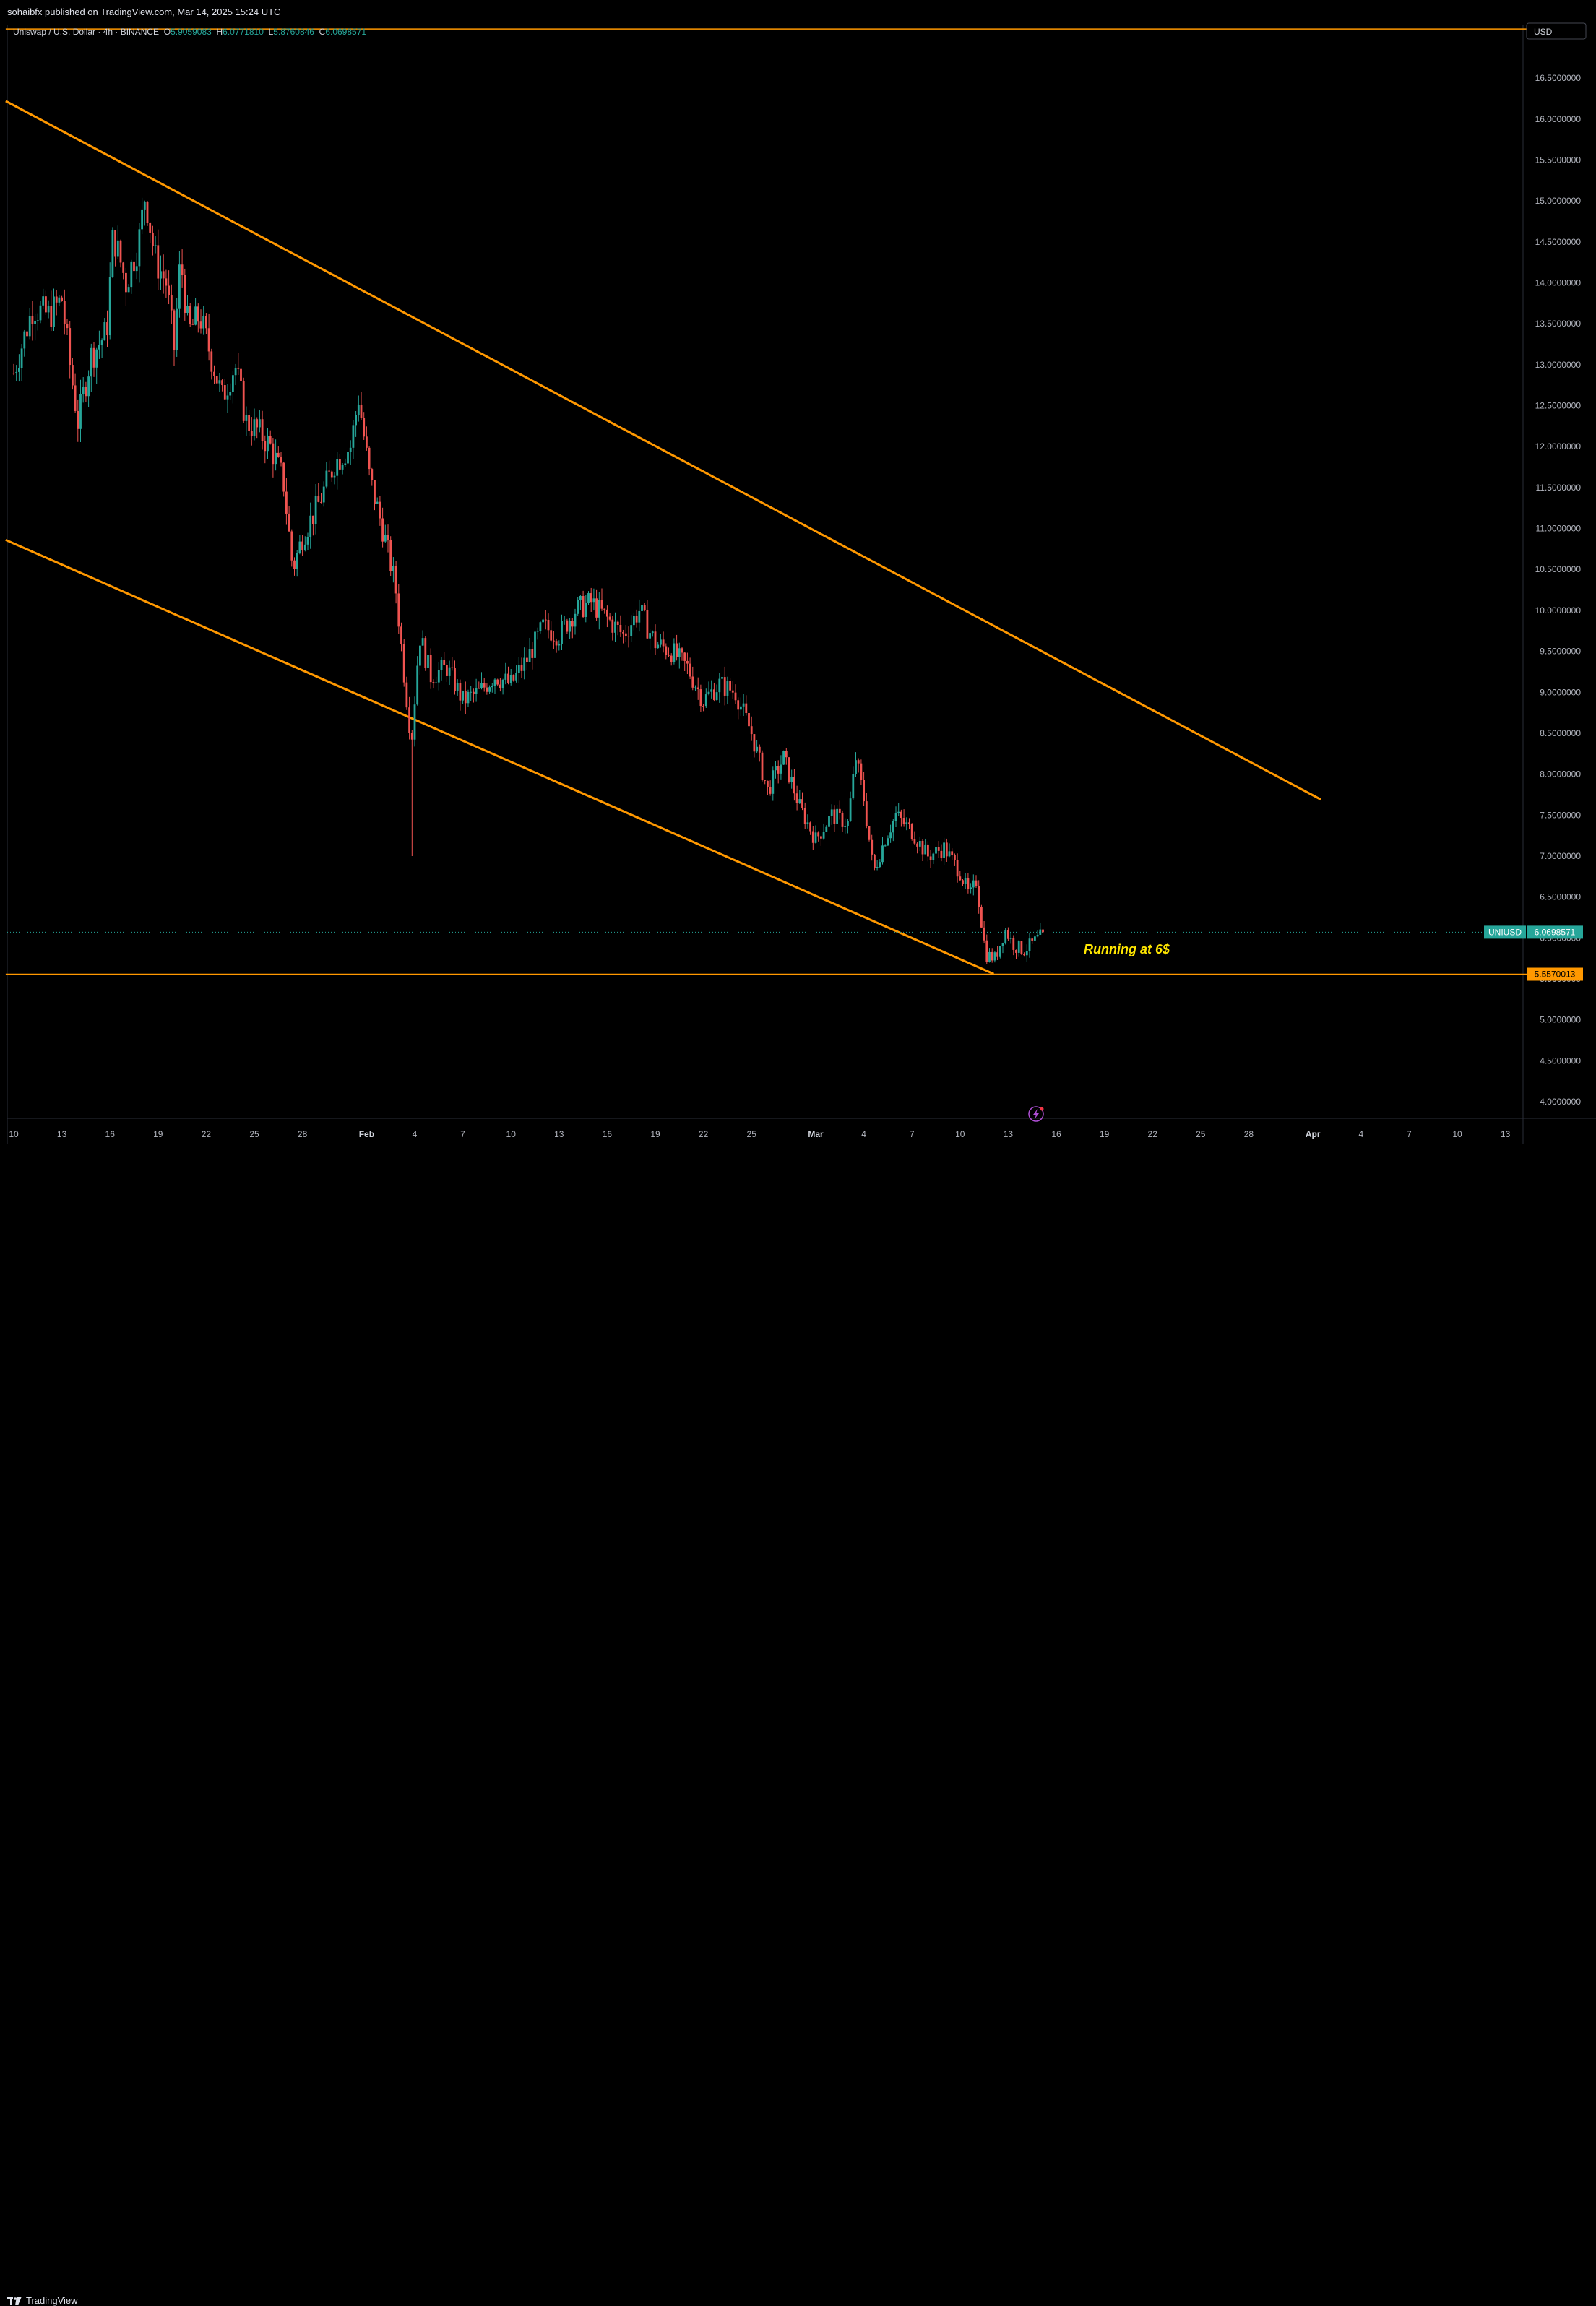 This screenshot has height=2306, width=1596. Describe the element at coordinates (254, 1134) in the screenshot. I see `x-tick-label: 25` at that location.